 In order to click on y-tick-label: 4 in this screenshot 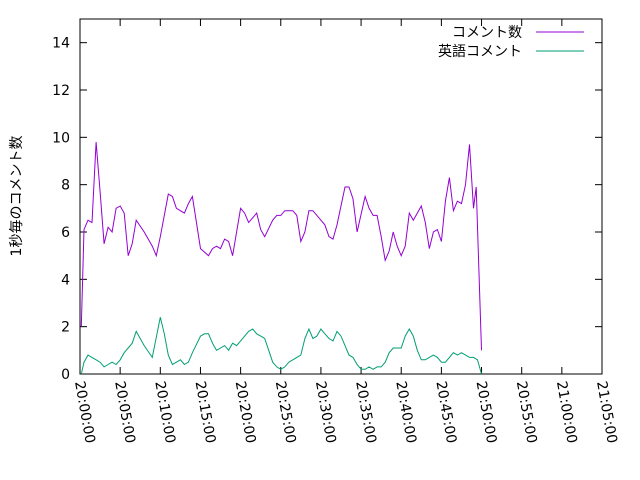, I will do `click(65, 280)`.